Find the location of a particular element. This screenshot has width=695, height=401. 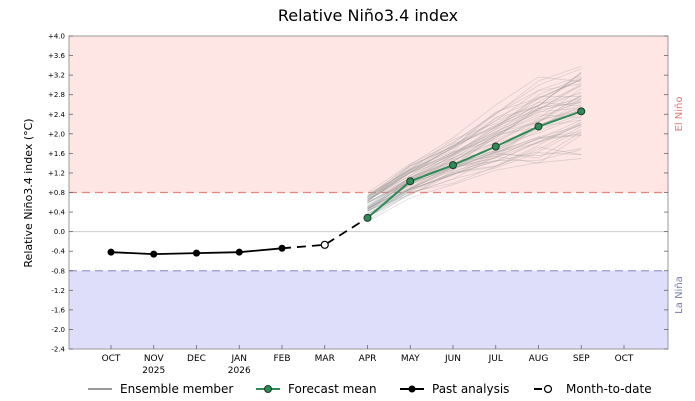

x-tick-label: APR is located at coordinates (368, 359).